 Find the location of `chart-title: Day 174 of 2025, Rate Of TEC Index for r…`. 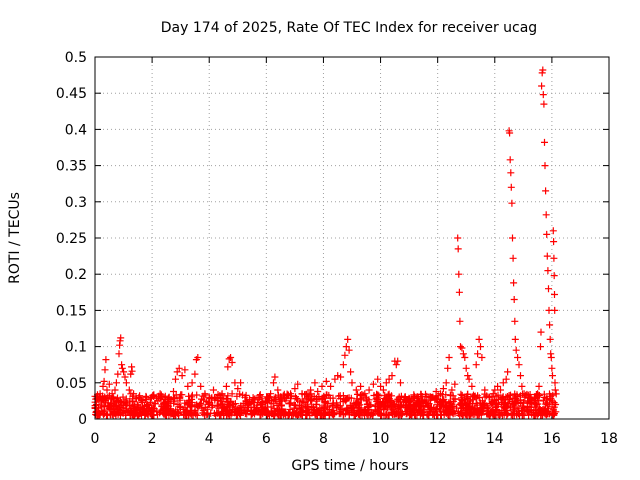

chart-title: Day 174 of 2025, Rate Of TEC Index for r… is located at coordinates (349, 28).